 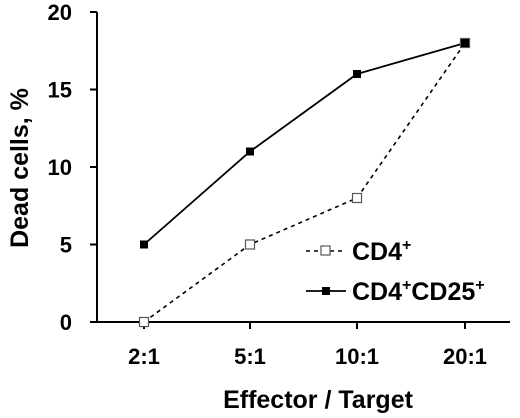 What do you see at coordinates (479, 285) in the screenshot?
I see `legend-label-cd4-cd25-sup2: +` at bounding box center [479, 285].